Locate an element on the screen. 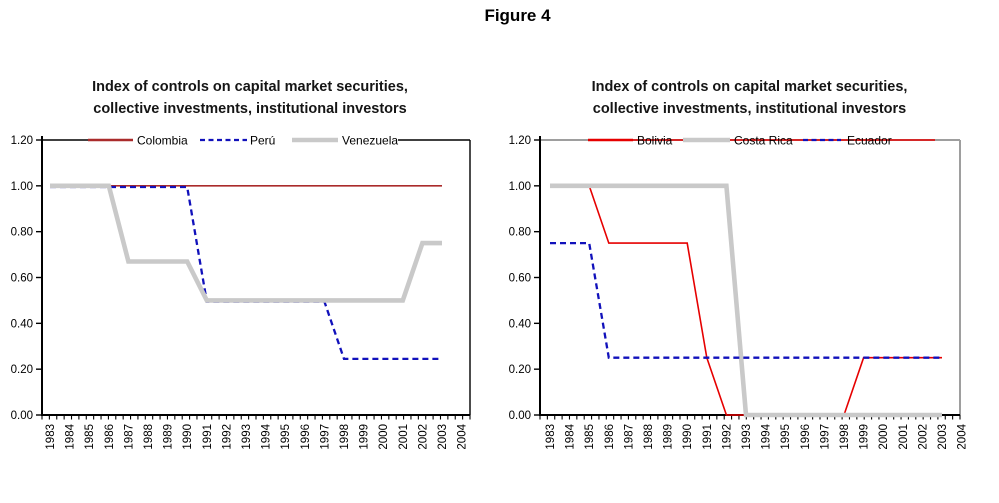 The width and height of the screenshot is (999, 503). series-venezuela-line is located at coordinates (246, 243).